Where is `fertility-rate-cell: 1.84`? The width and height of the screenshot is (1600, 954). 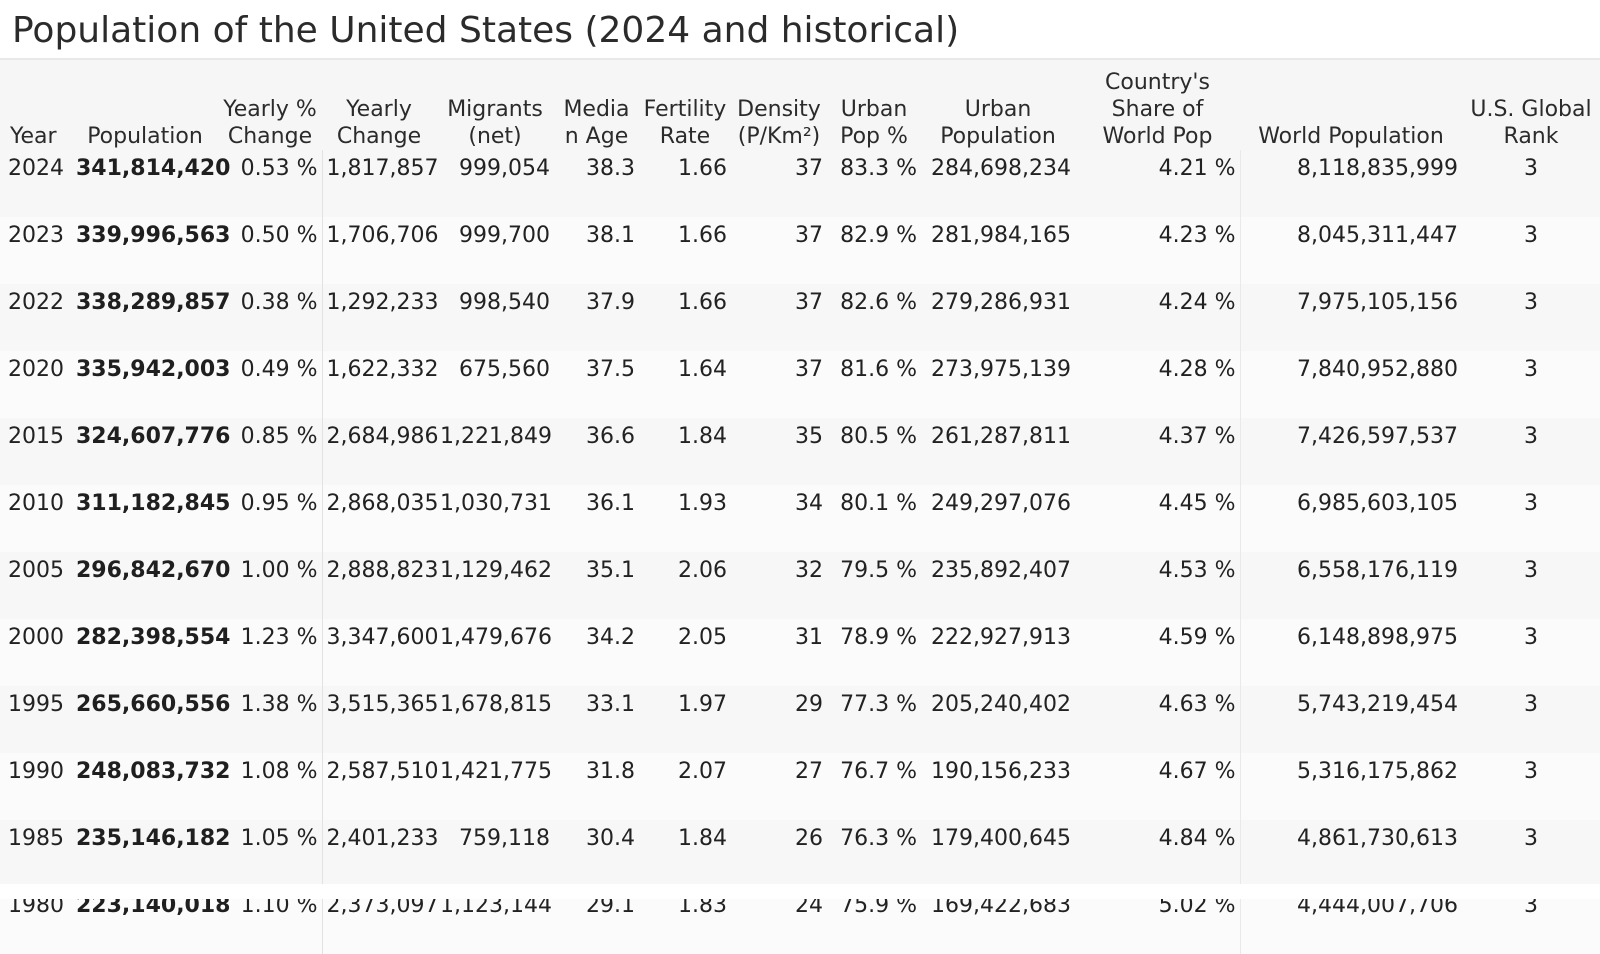
fertility-rate-cell: 1.84 is located at coordinates (685, 853).